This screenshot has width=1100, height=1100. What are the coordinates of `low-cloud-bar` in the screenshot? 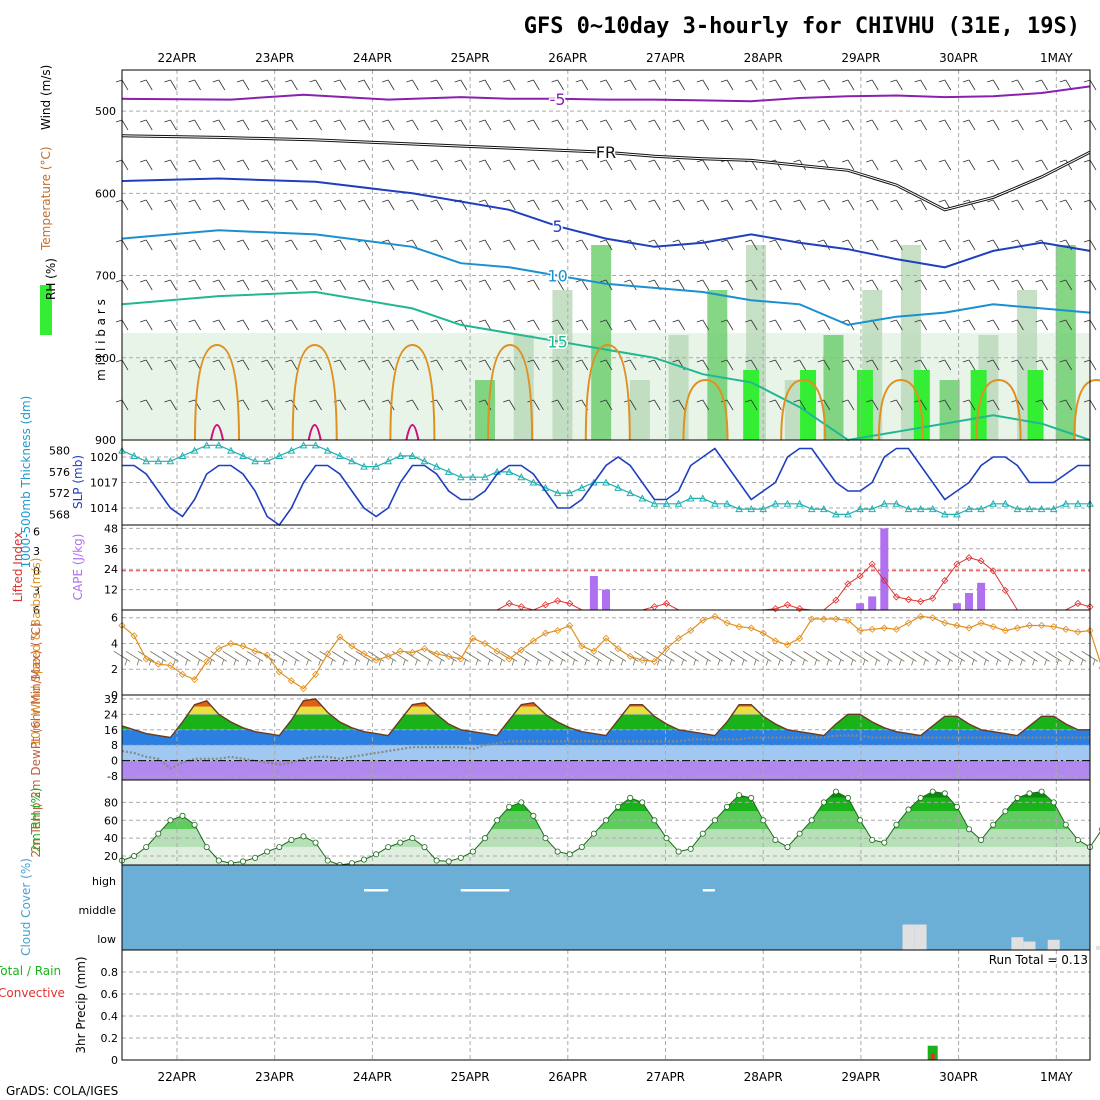 It's located at (920, 937).